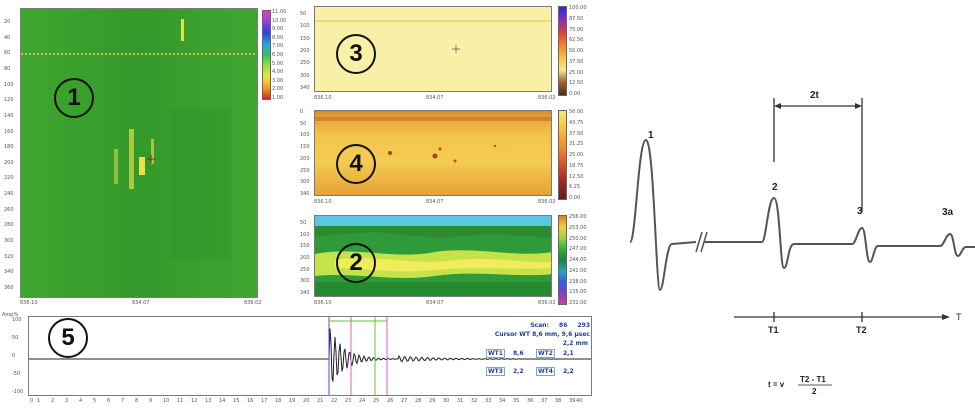 The image size is (975, 412). Describe the element at coordinates (278, 29) in the screenshot. I see `colorbar-label: 9.00` at that location.